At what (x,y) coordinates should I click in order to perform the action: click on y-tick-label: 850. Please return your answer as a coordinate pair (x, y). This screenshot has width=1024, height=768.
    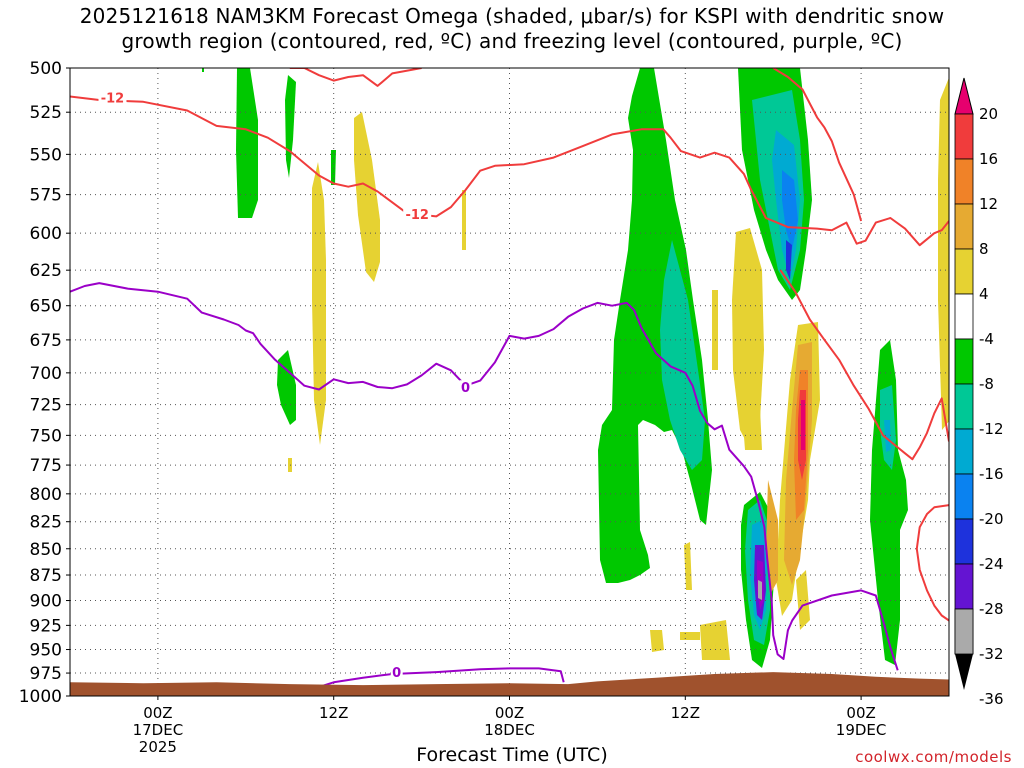
    Looking at the image, I should click on (46, 550).